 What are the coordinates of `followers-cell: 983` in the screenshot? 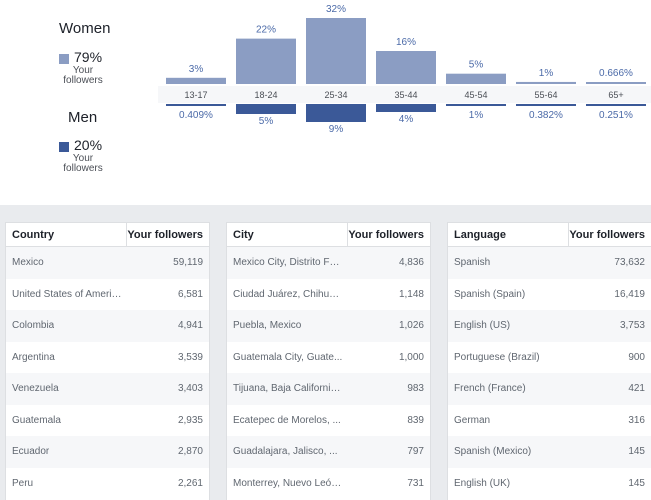 It's located at (415, 388).